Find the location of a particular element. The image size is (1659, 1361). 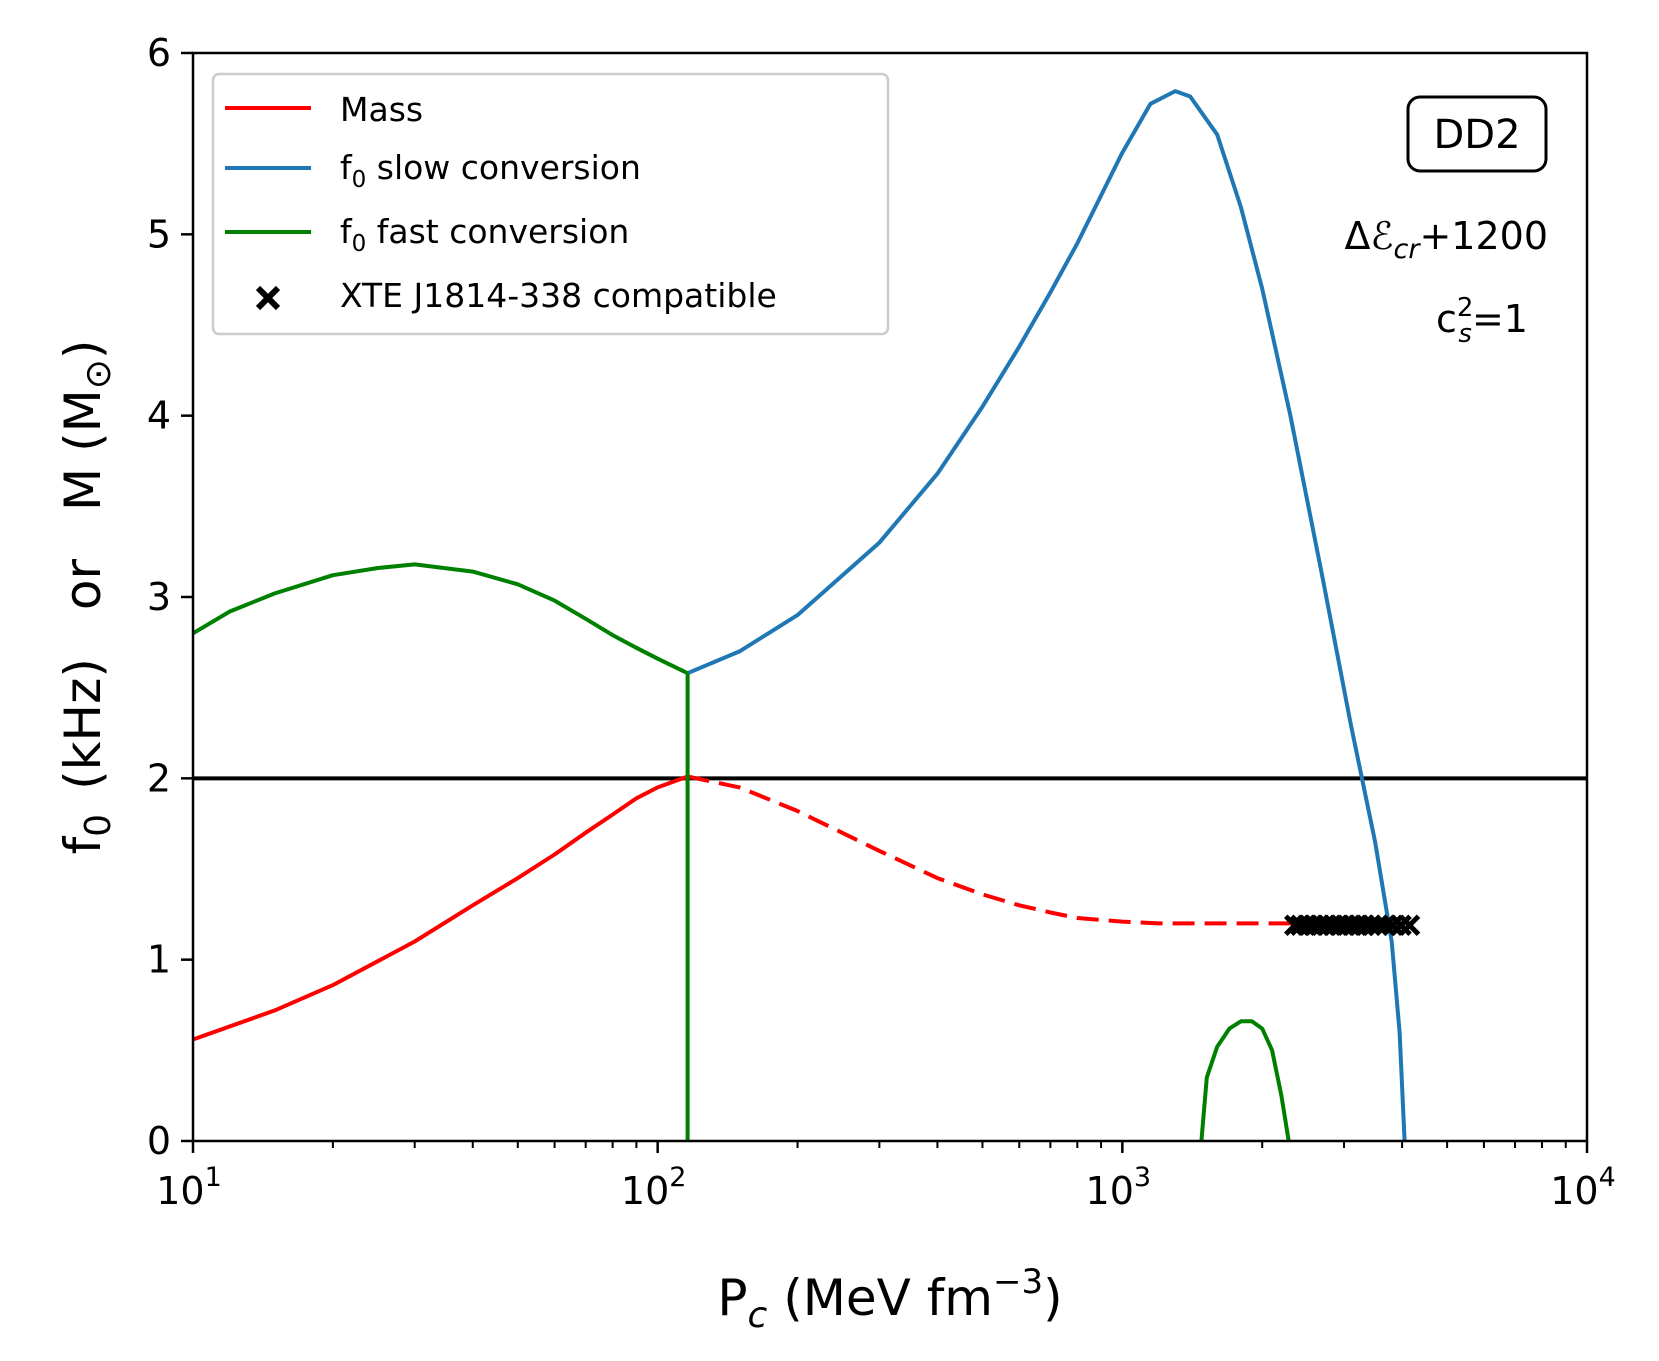

annotations: DD2 Δℰcr+1200 c2 s=1 is located at coordinates (1446, 222).